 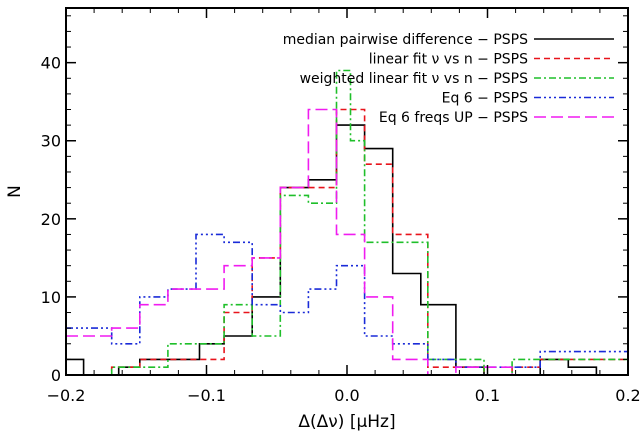 I want to click on y-axis-label: N, so click(x=15, y=191).